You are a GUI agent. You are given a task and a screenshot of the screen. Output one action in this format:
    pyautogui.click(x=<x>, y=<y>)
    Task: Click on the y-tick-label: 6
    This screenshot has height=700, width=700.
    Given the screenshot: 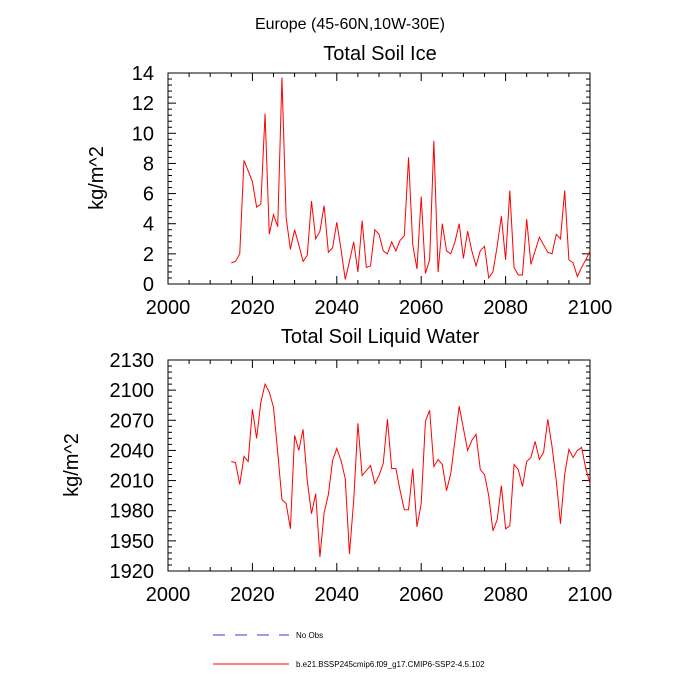 What is the action you would take?
    pyautogui.click(x=148, y=195)
    